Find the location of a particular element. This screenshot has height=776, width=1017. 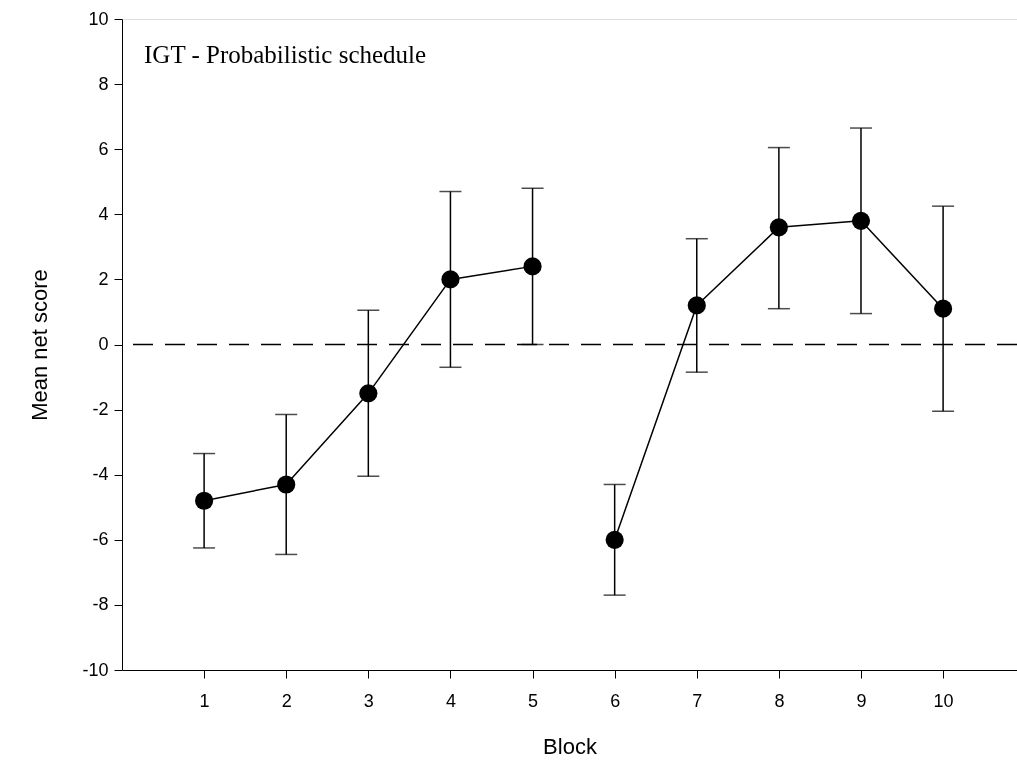

y-axis-title: Mean net score is located at coordinates (40, 345).